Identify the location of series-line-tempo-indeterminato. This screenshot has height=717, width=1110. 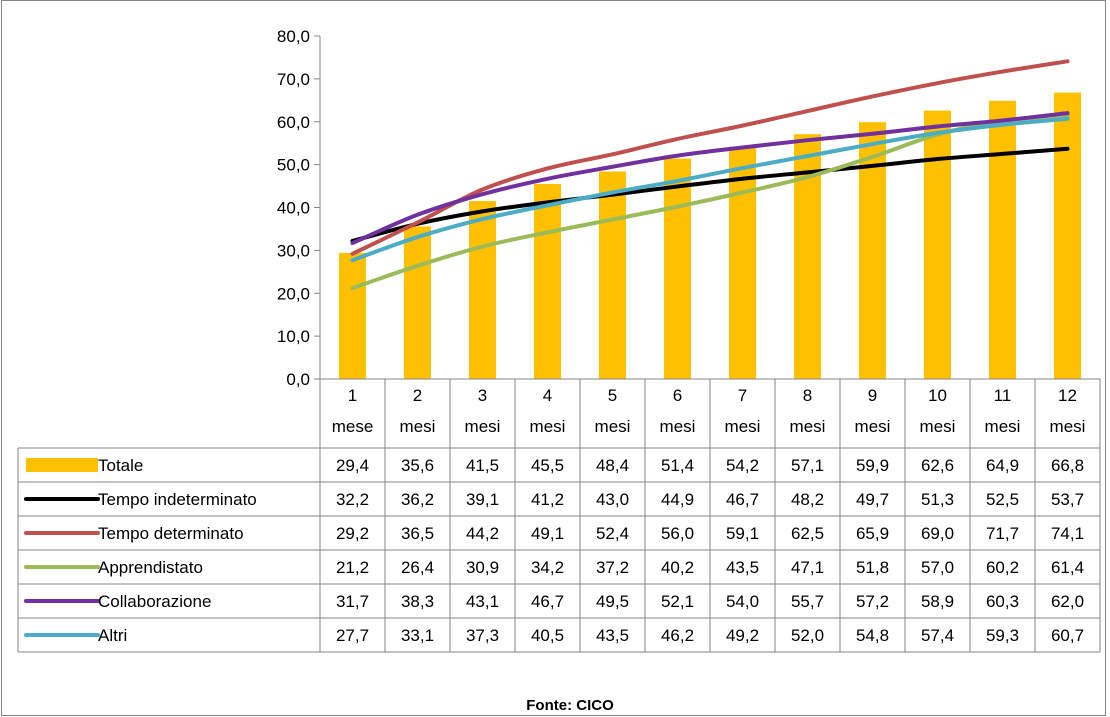
(710, 194).